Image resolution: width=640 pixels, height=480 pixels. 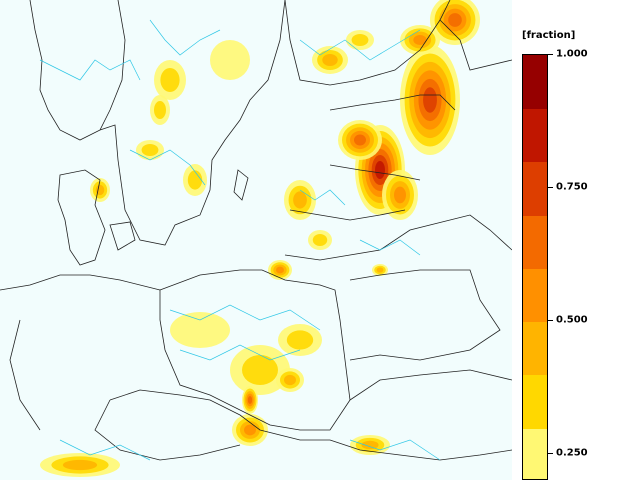 What do you see at coordinates (572, 320) in the screenshot?
I see `legend-tick-label: 0.500` at bounding box center [572, 320].